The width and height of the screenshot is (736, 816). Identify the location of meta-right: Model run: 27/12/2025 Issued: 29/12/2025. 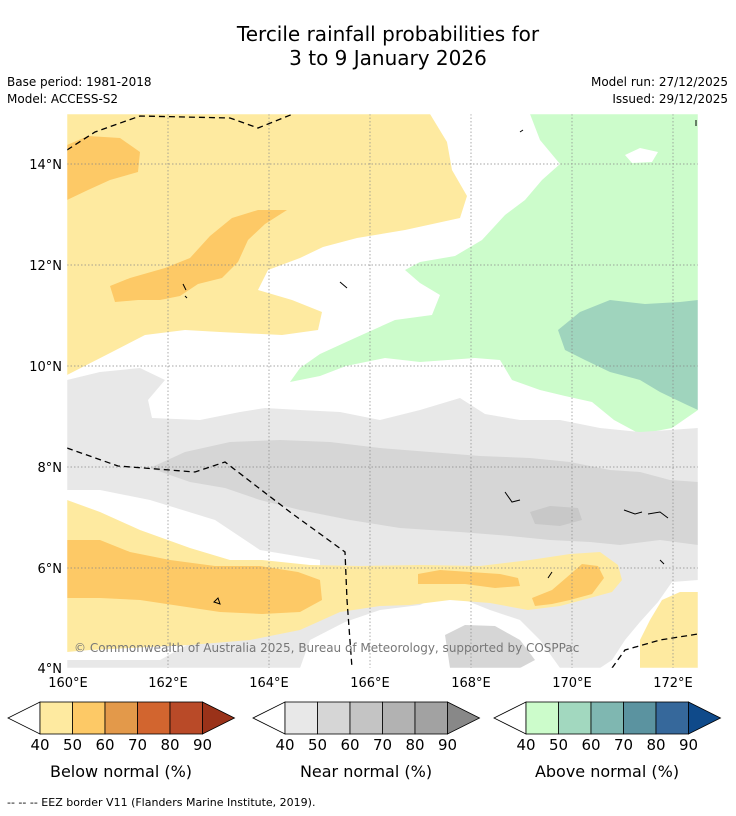
(659, 91).